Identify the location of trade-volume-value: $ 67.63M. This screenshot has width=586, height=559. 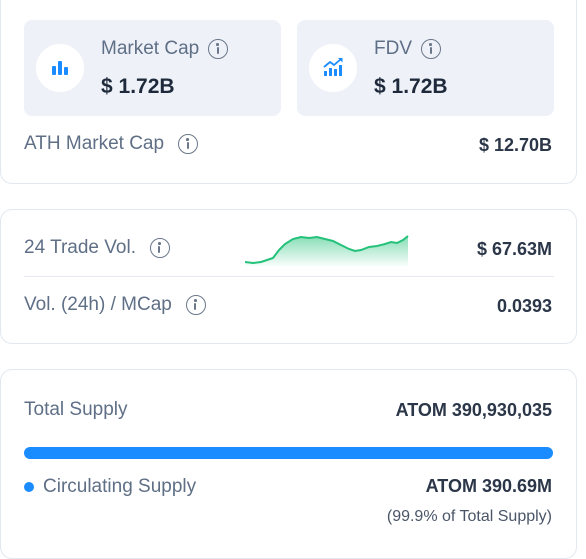
(514, 249).